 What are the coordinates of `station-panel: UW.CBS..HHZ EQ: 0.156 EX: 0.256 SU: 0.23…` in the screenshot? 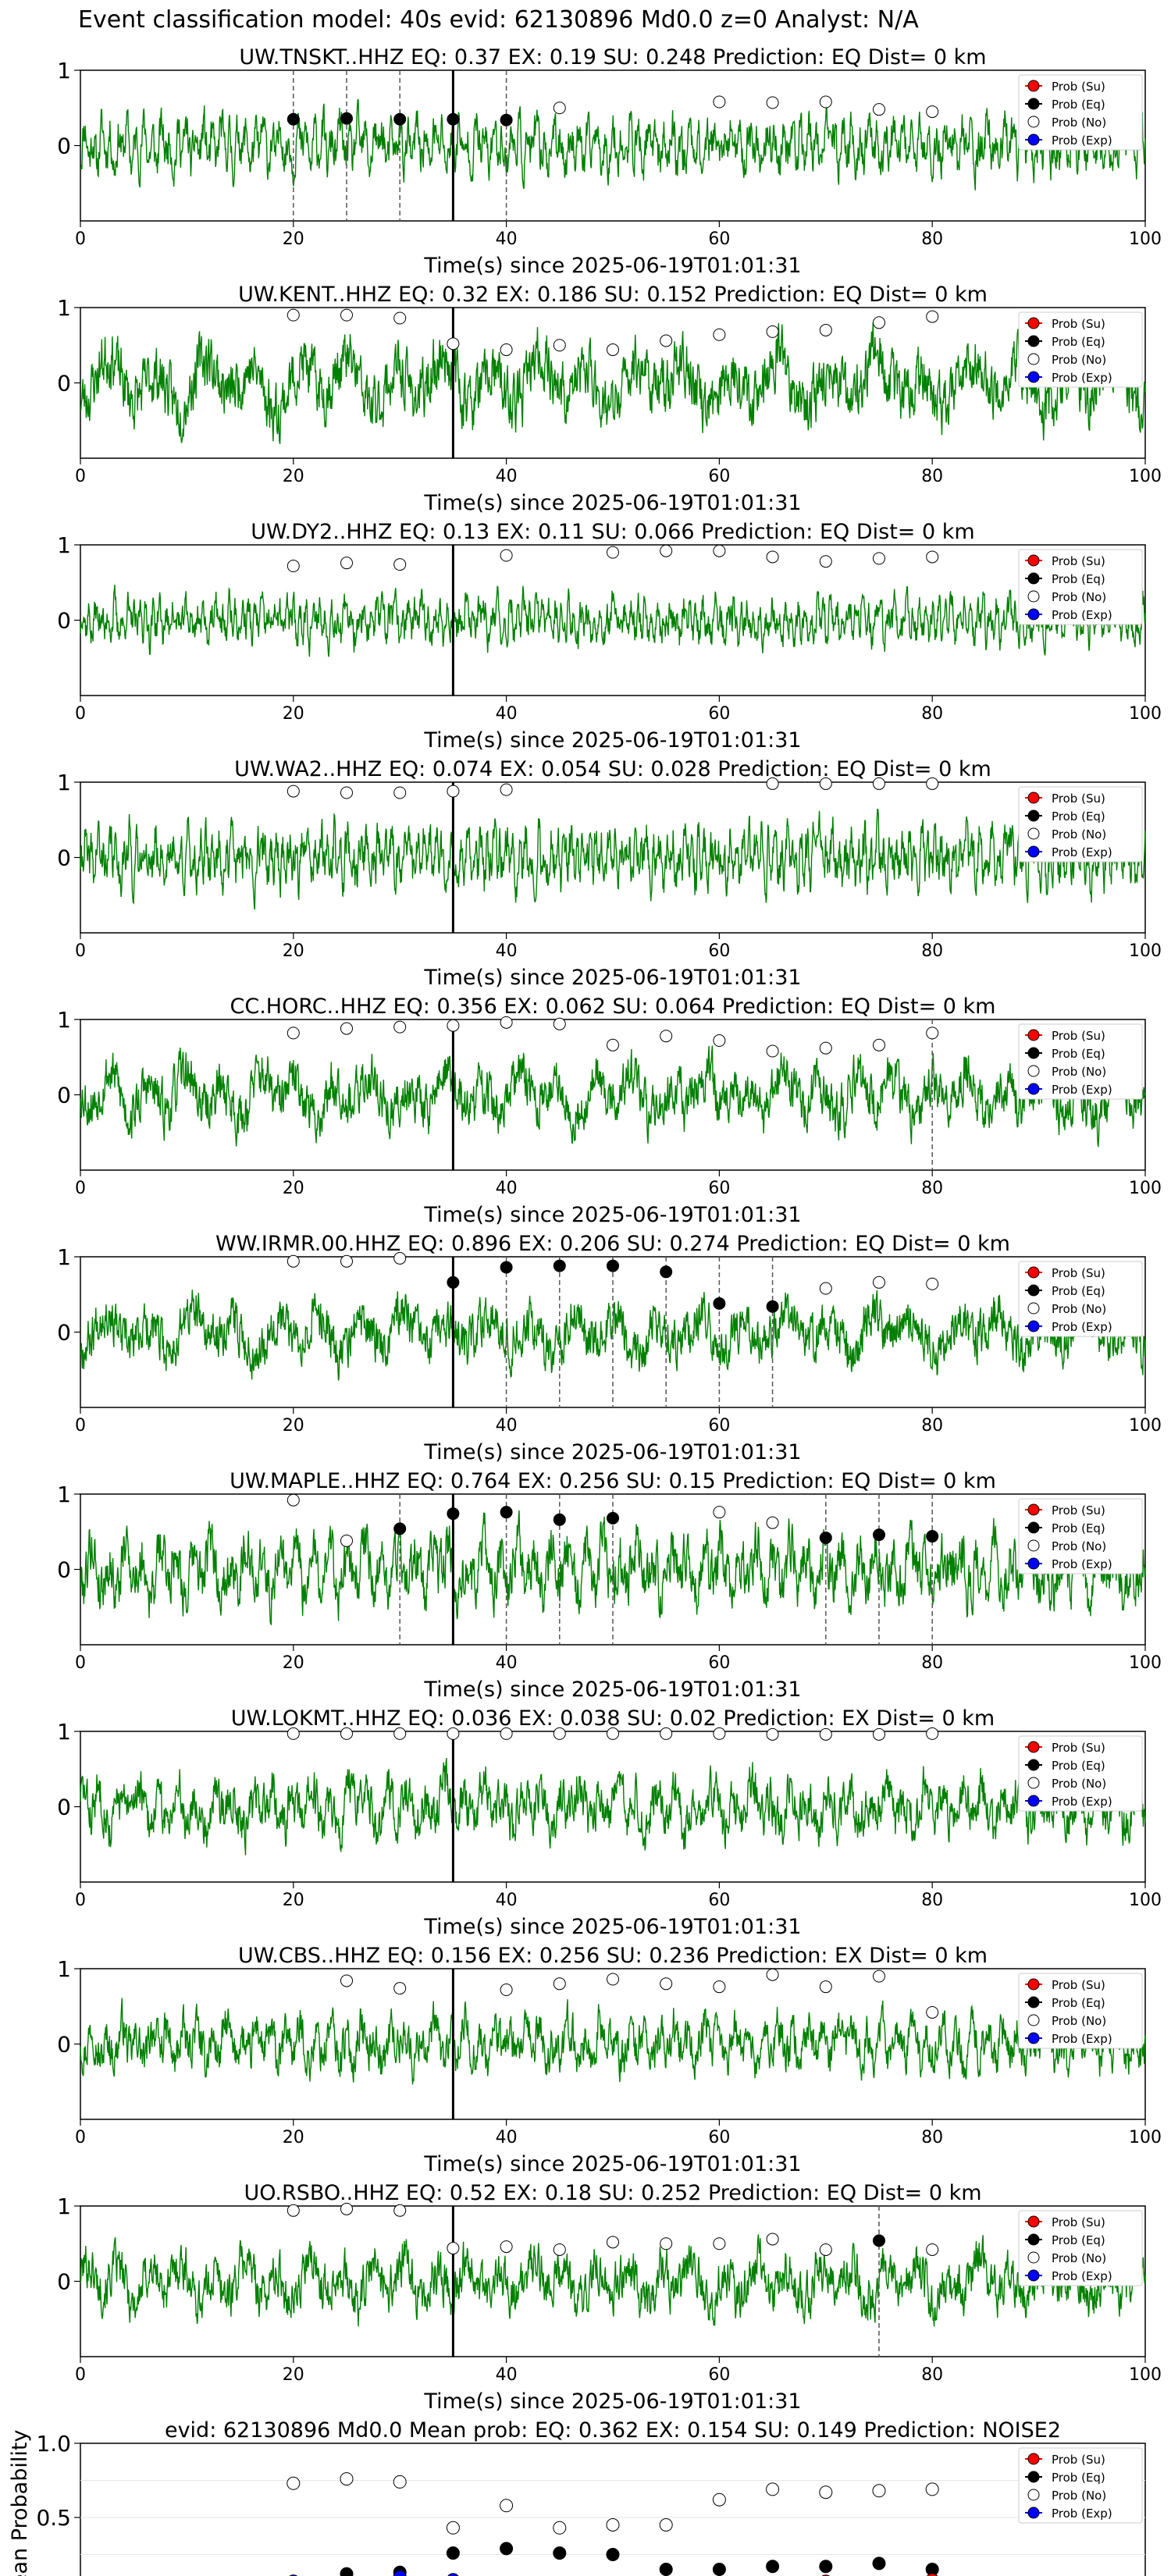 It's located at (609, 2060).